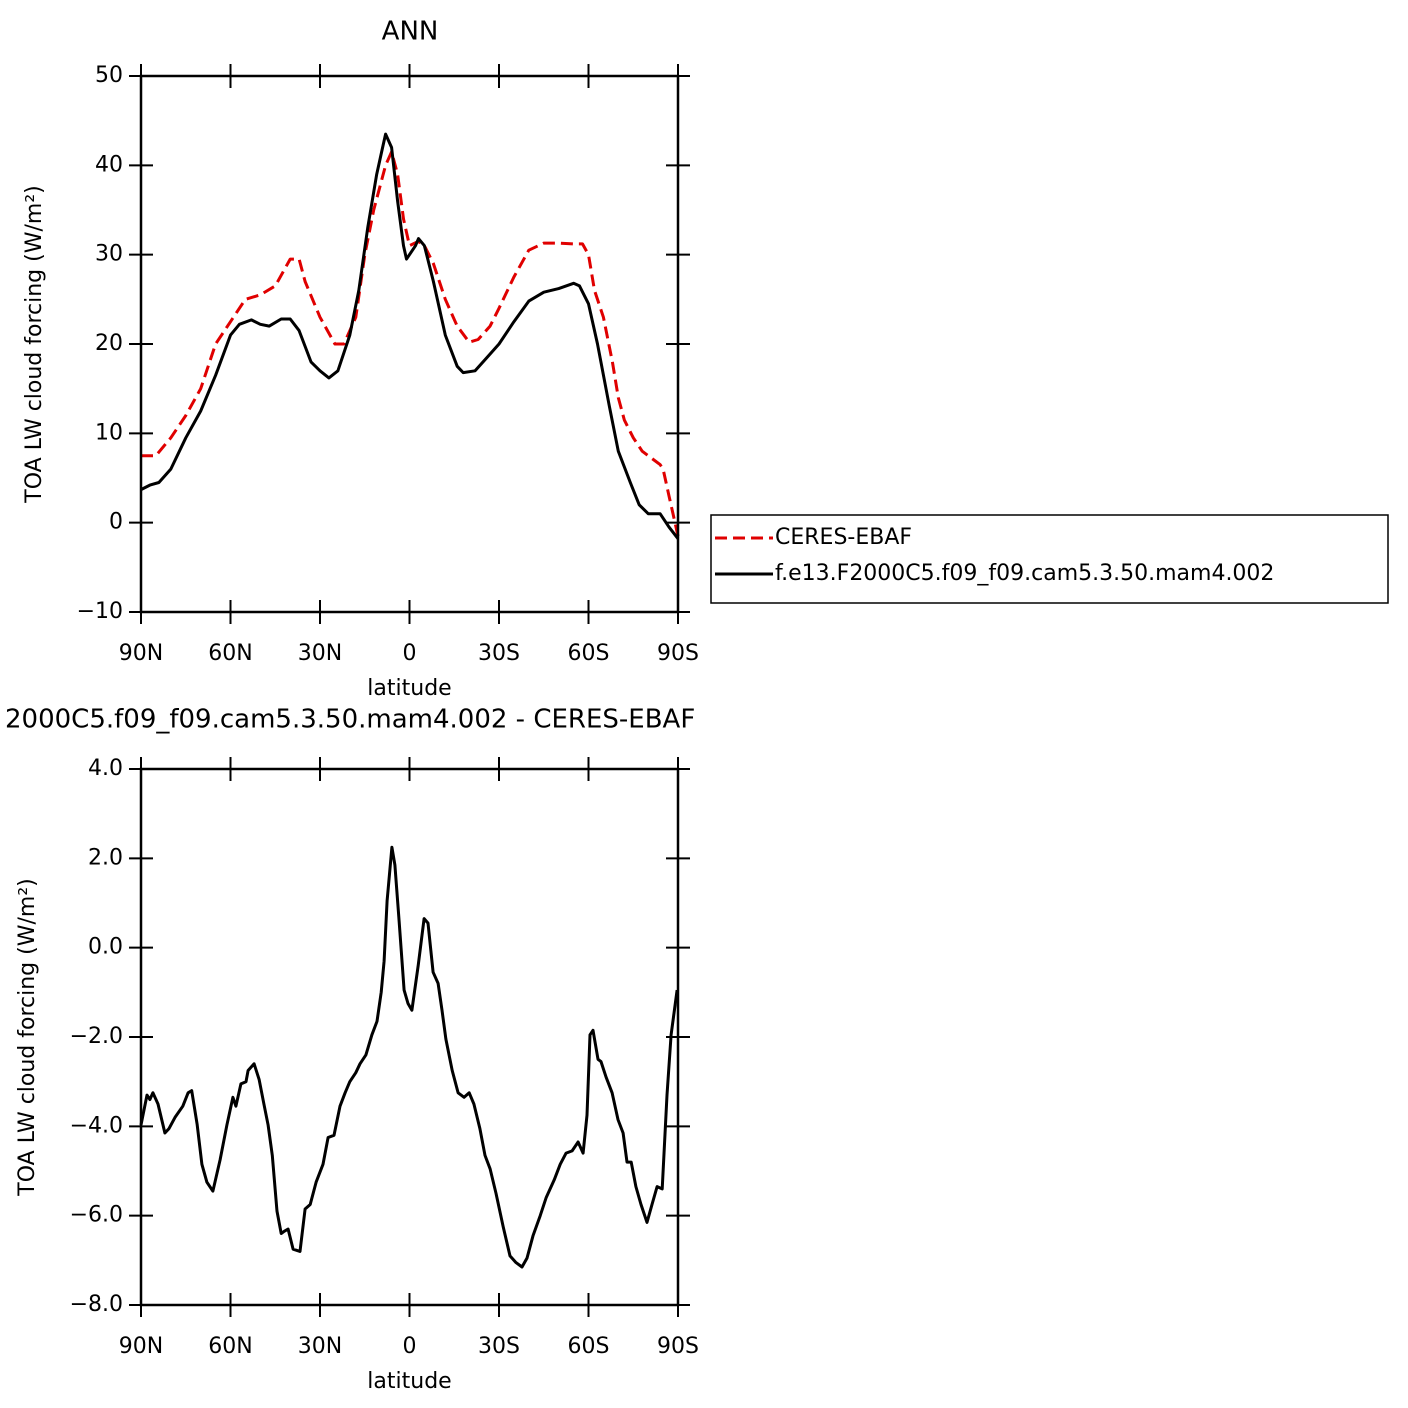 Image resolution: width=1408 pixels, height=1408 pixels. I want to click on y-tick-label: 4.0, so click(105, 768).